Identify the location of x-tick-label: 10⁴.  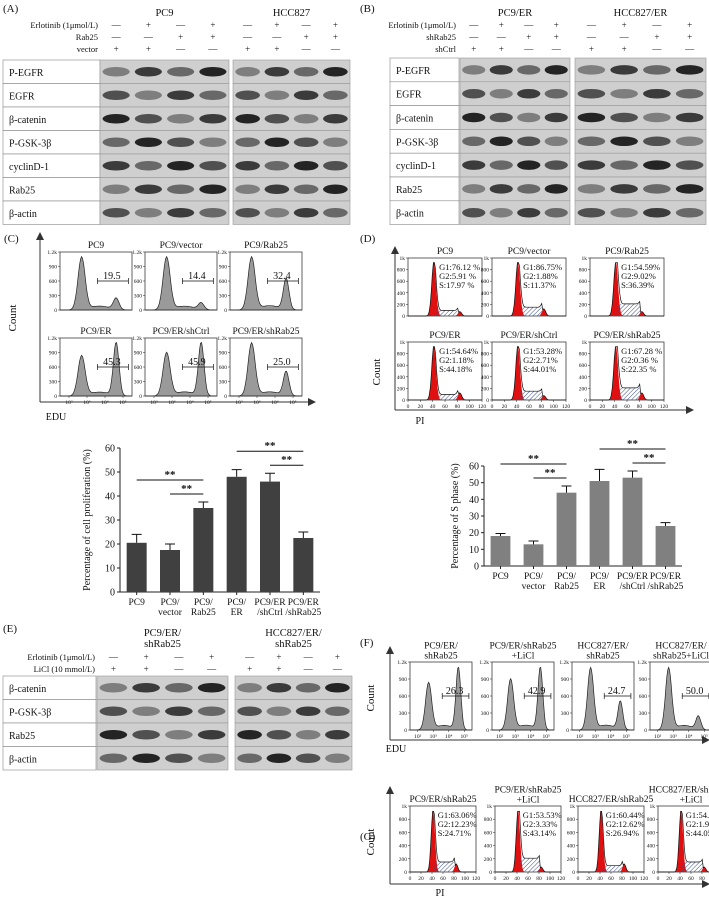
(449, 737).